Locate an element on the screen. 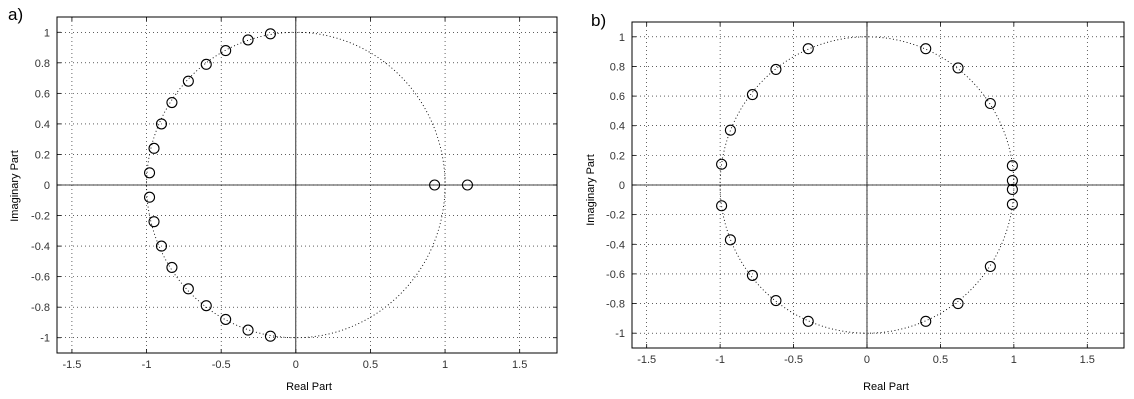 Image resolution: width=1134 pixels, height=399 pixels. panel-label: a) is located at coordinates (15, 14).